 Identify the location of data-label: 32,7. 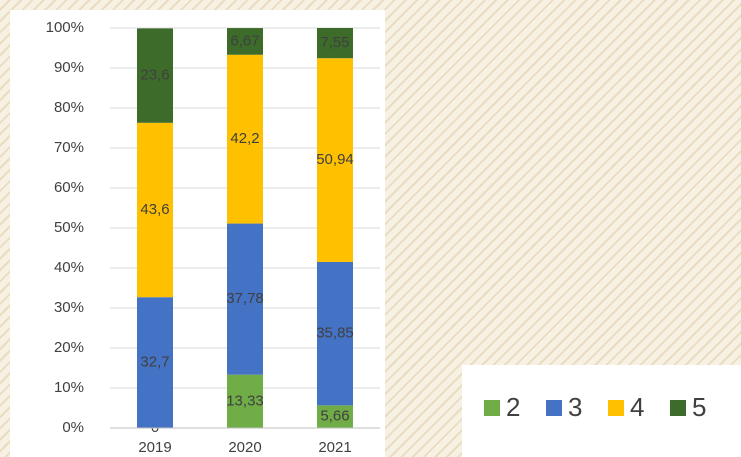
(154, 362).